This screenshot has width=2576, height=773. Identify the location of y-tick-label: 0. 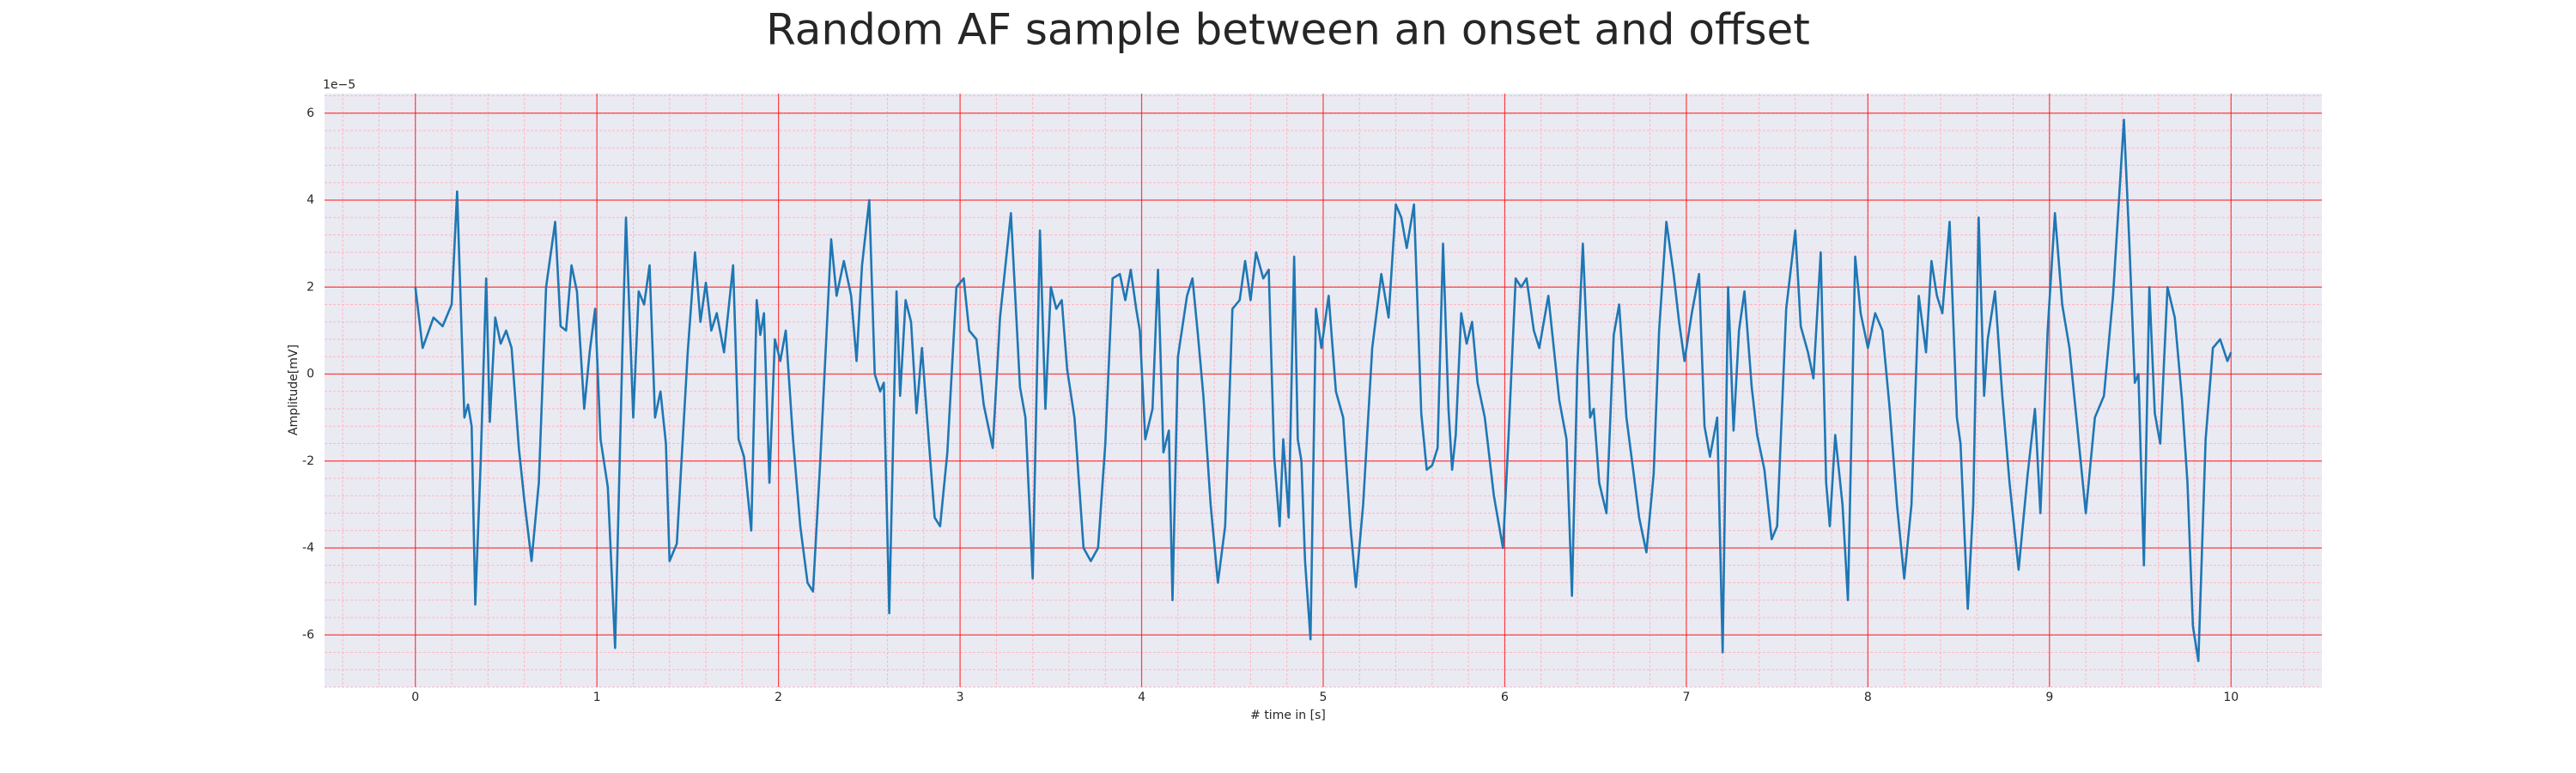
(311, 374).